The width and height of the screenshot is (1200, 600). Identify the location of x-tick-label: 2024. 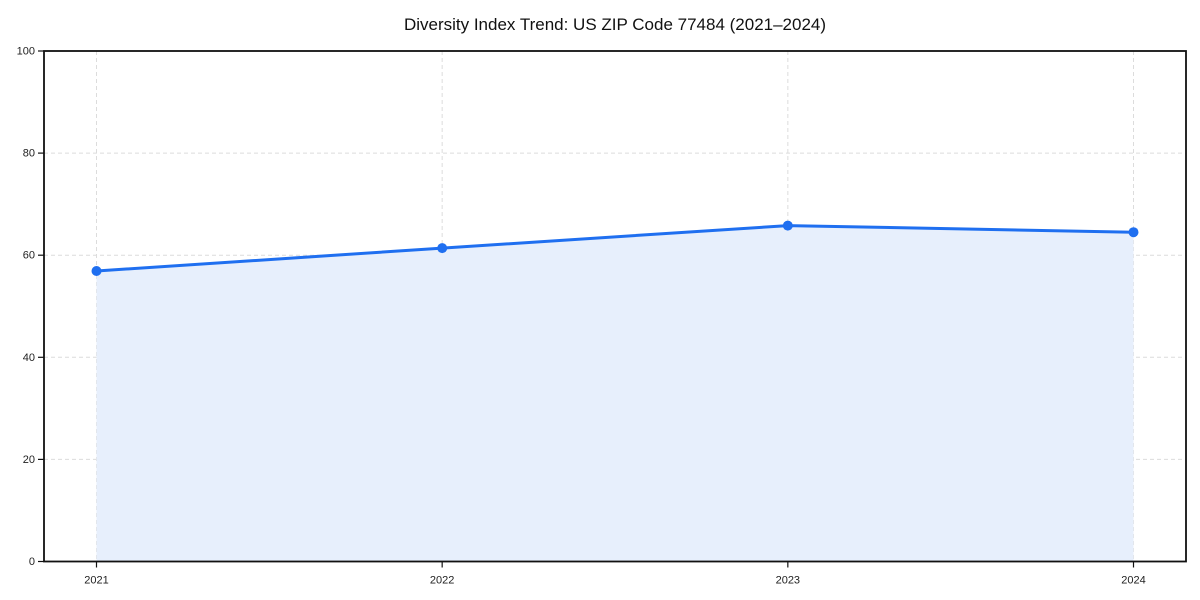
(1133, 581).